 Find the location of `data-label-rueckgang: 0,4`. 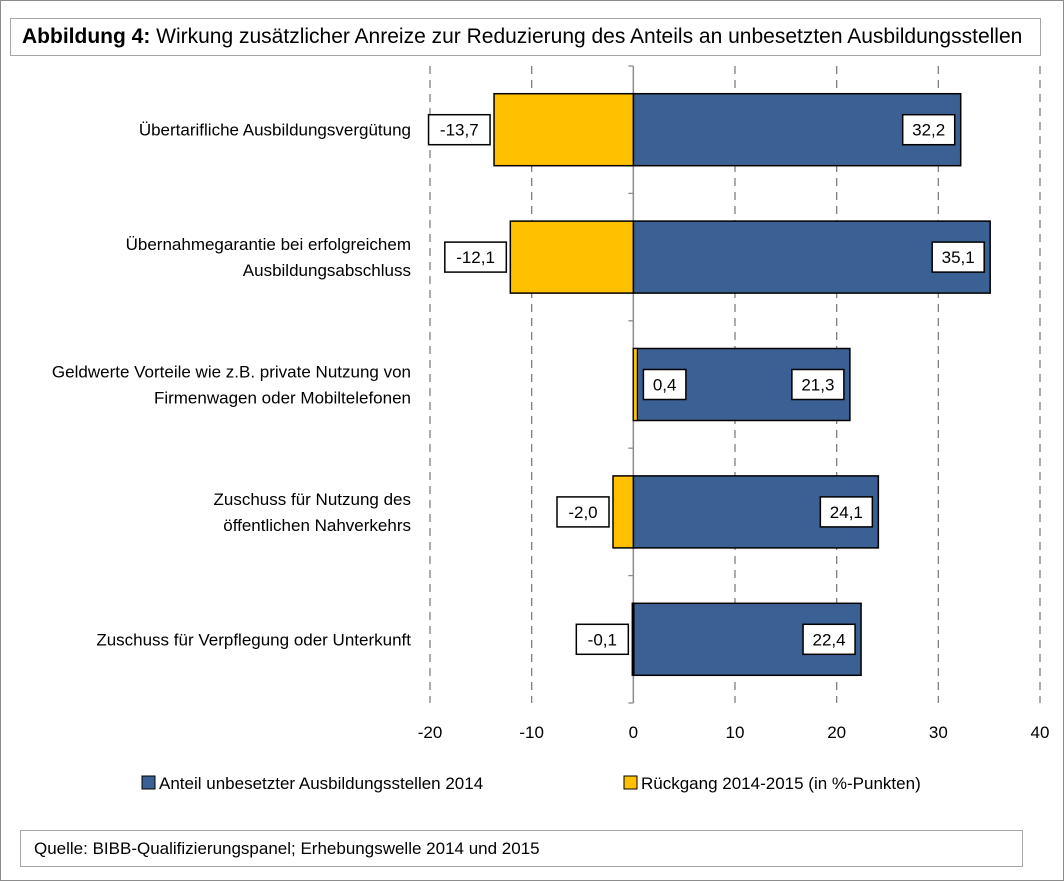

data-label-rueckgang: 0,4 is located at coordinates (665, 385).